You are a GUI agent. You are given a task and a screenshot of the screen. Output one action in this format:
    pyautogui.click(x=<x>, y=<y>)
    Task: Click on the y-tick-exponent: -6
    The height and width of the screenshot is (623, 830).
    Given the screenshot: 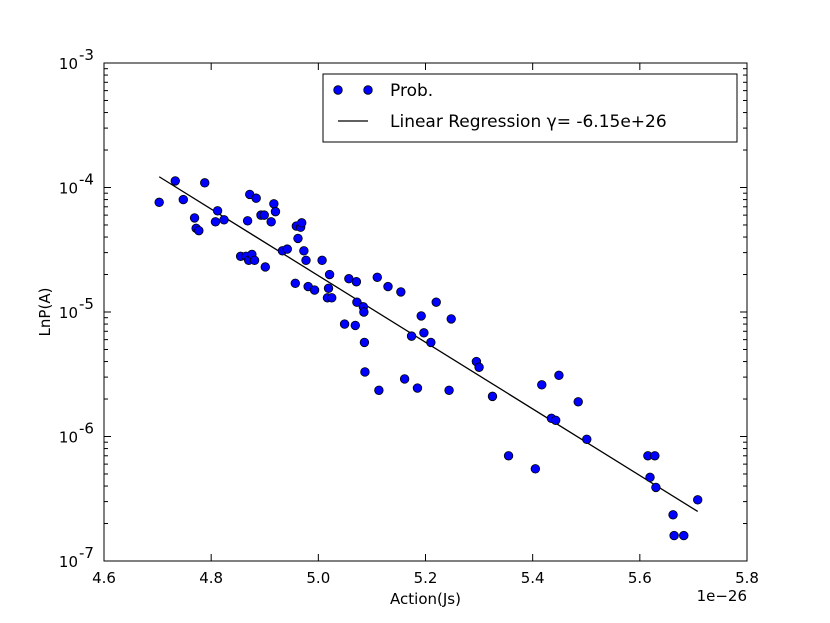 What is the action you would take?
    pyautogui.click(x=86, y=429)
    